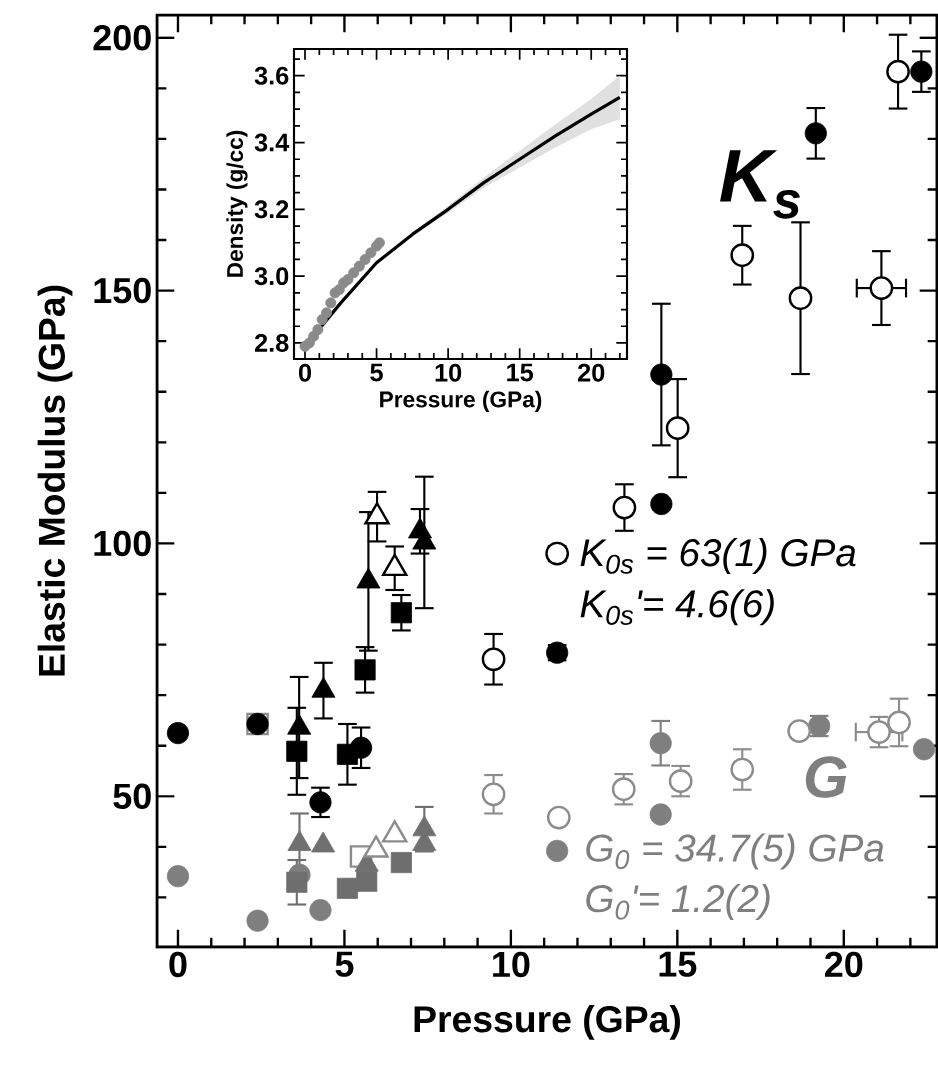 This screenshot has width=938, height=1082. What do you see at coordinates (55, 480) in the screenshot?
I see `y-axis-title: Elastic Modulus (GPa)` at bounding box center [55, 480].